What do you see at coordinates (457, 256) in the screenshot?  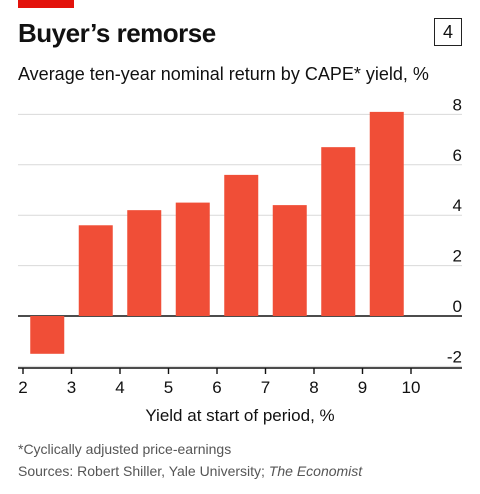 I see `y-tick-label: 2` at bounding box center [457, 256].